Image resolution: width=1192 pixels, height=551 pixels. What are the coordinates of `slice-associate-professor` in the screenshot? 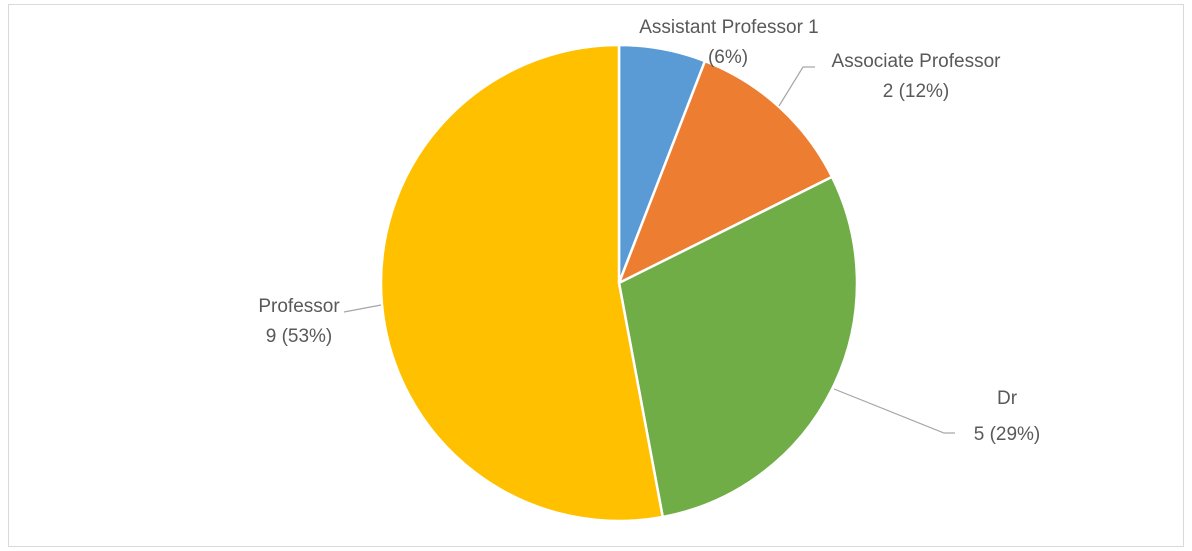 It's located at (725, 172).